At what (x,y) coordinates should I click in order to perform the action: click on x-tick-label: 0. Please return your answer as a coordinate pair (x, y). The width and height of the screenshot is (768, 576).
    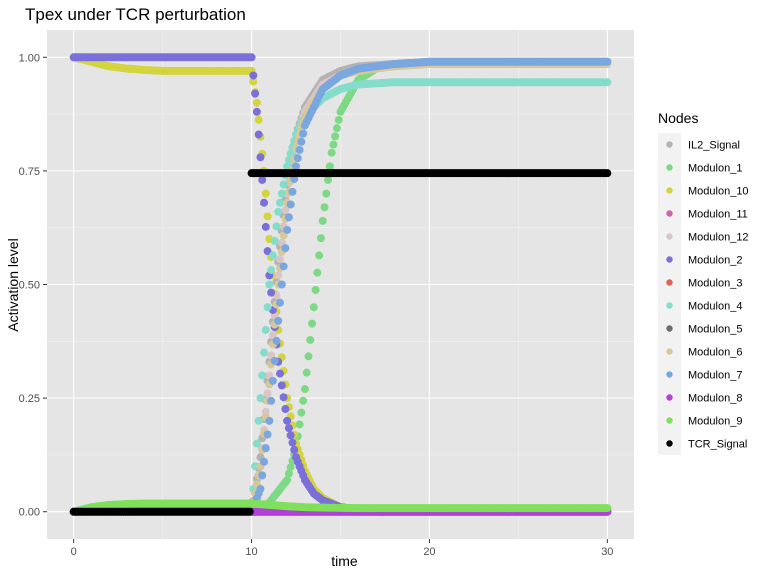
    Looking at the image, I should click on (74, 552).